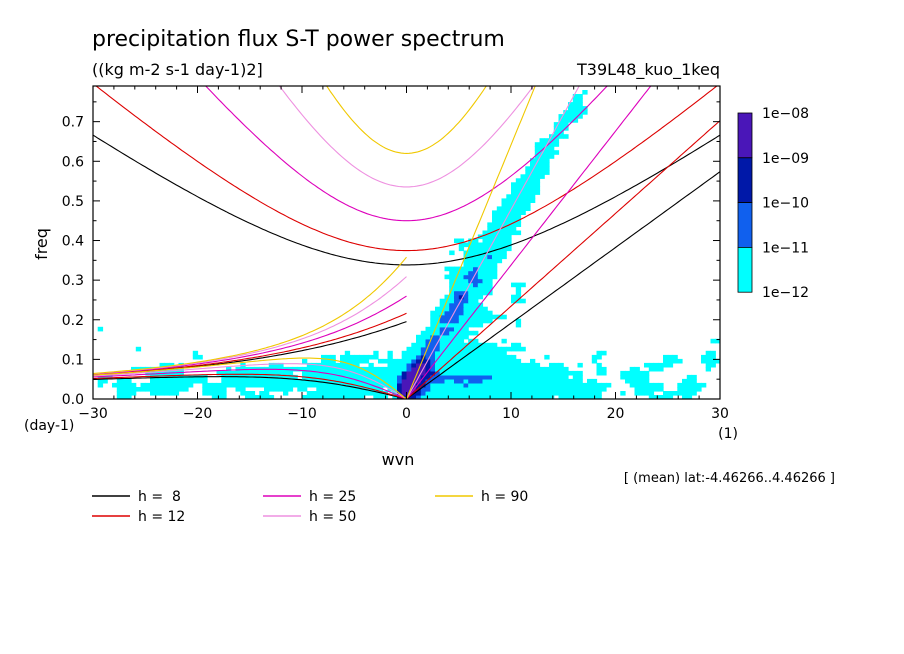 This screenshot has width=904, height=654. What do you see at coordinates (504, 497) in the screenshot?
I see `legend-label-h90: h = 90` at bounding box center [504, 497].